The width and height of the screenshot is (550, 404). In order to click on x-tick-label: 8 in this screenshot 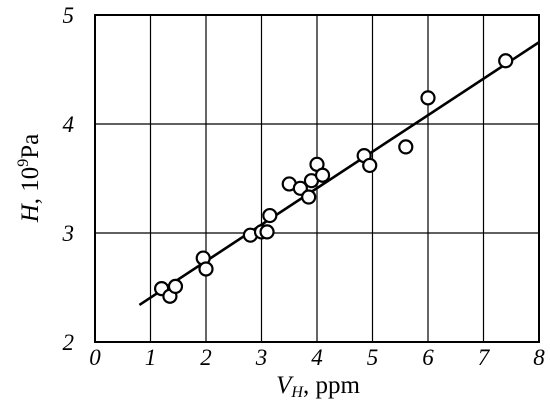, I will do `click(539, 357)`.